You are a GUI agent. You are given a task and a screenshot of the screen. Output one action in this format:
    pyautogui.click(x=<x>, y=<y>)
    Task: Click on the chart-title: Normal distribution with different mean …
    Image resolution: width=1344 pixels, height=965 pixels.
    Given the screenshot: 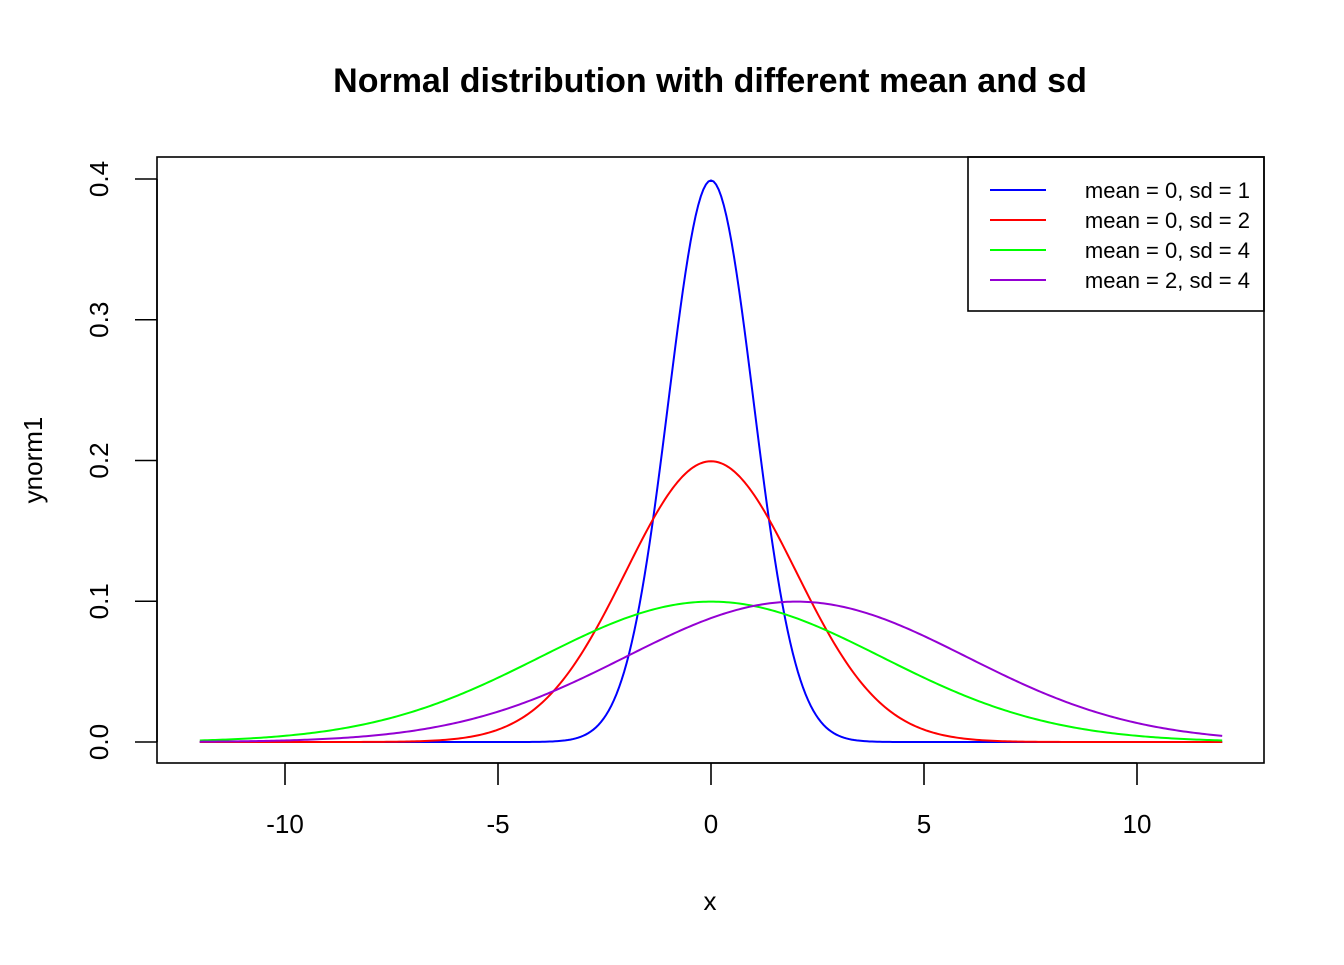 What is the action you would take?
    pyautogui.click(x=710, y=81)
    